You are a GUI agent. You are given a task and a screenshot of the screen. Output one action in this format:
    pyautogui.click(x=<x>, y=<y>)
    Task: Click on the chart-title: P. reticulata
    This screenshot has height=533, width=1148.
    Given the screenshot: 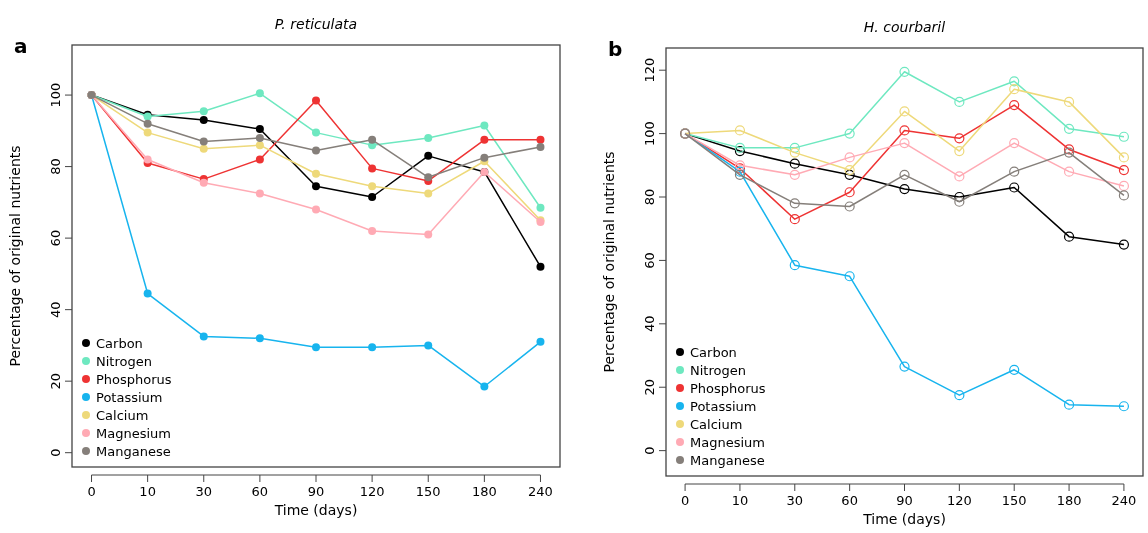 What is the action you would take?
    pyautogui.click(x=316, y=24)
    